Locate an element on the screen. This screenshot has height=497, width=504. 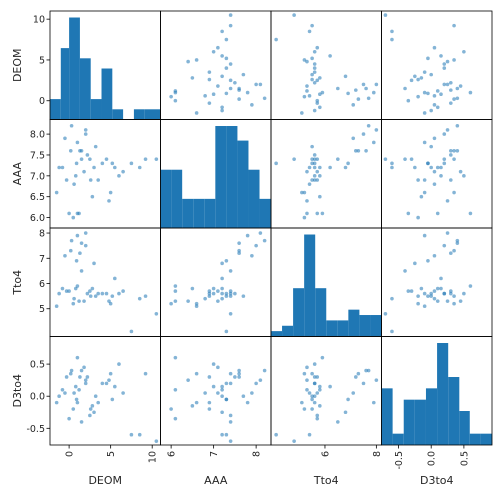
y-axis-label: AAA is located at coordinates (17, 174).